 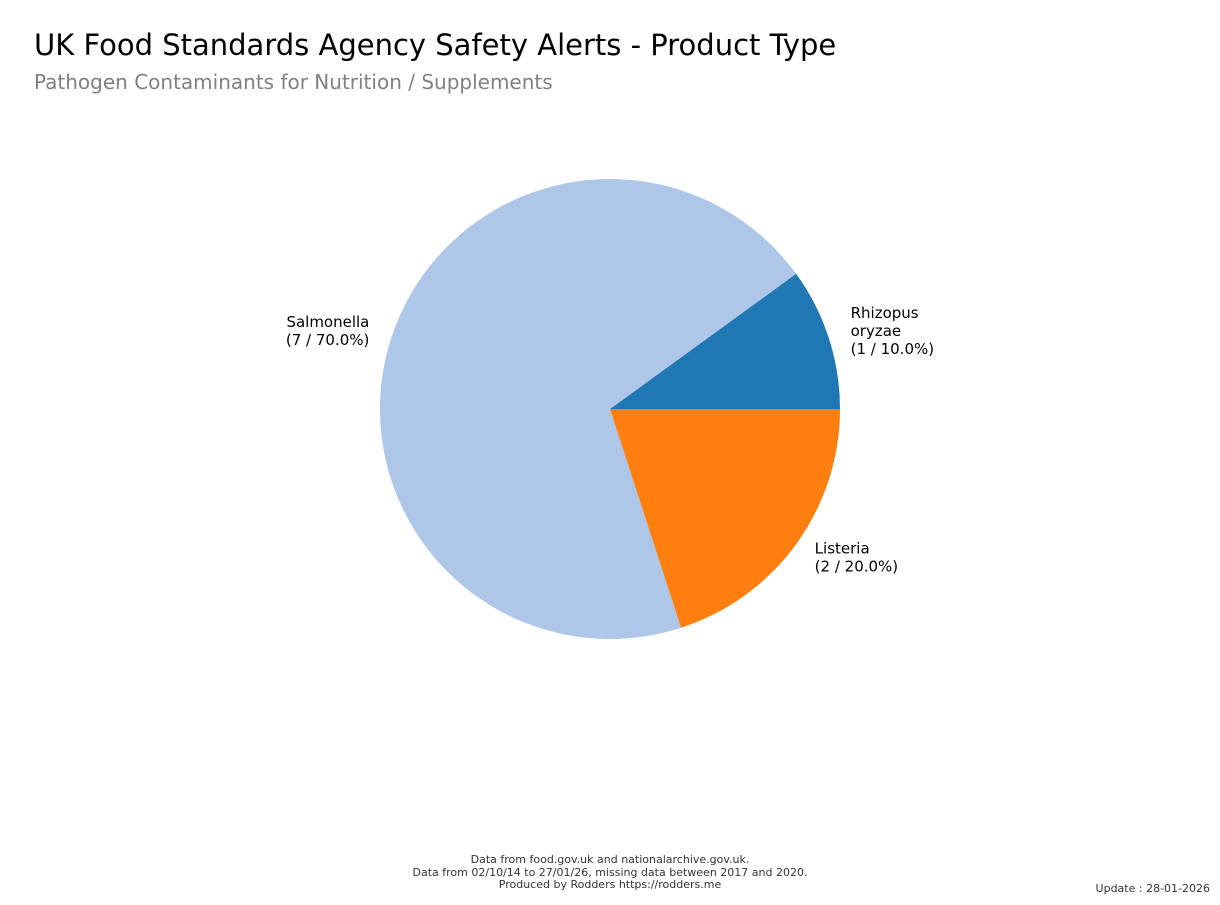 I want to click on footer-line-producer: Produced by Rodders https://rodders.me, so click(x=610, y=884).